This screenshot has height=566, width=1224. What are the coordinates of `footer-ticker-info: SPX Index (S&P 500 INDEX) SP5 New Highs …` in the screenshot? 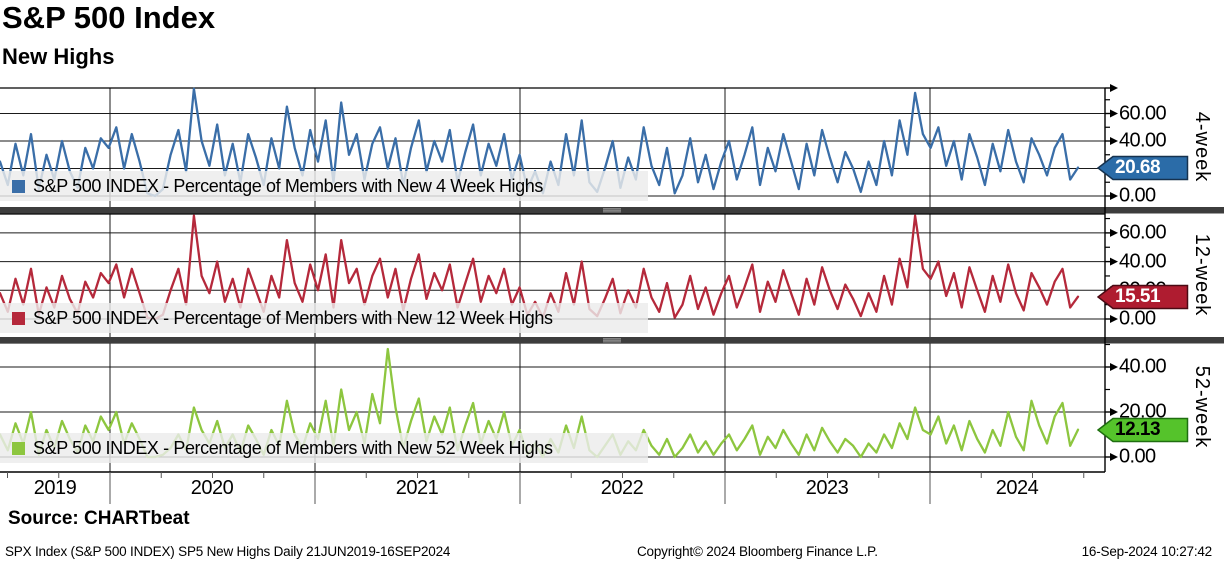 It's located at (228, 551).